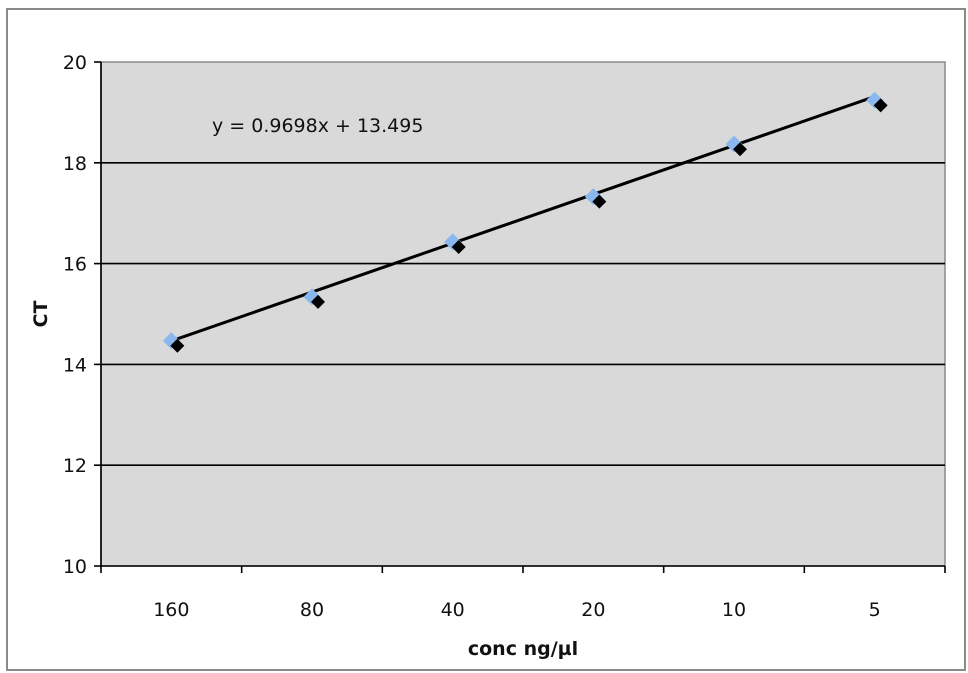 Image resolution: width=968 pixels, height=673 pixels. Describe the element at coordinates (317, 126) in the screenshot. I see `trendline-equation: y = 0.9698x + 13.495` at that location.